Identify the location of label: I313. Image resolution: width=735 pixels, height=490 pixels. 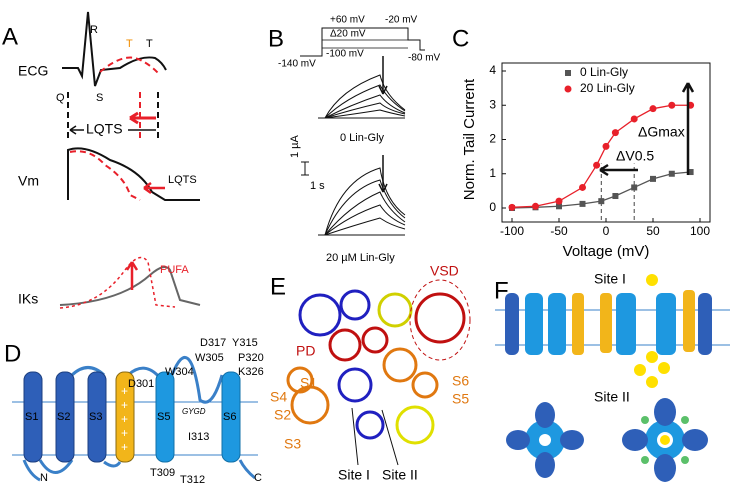
(198, 437).